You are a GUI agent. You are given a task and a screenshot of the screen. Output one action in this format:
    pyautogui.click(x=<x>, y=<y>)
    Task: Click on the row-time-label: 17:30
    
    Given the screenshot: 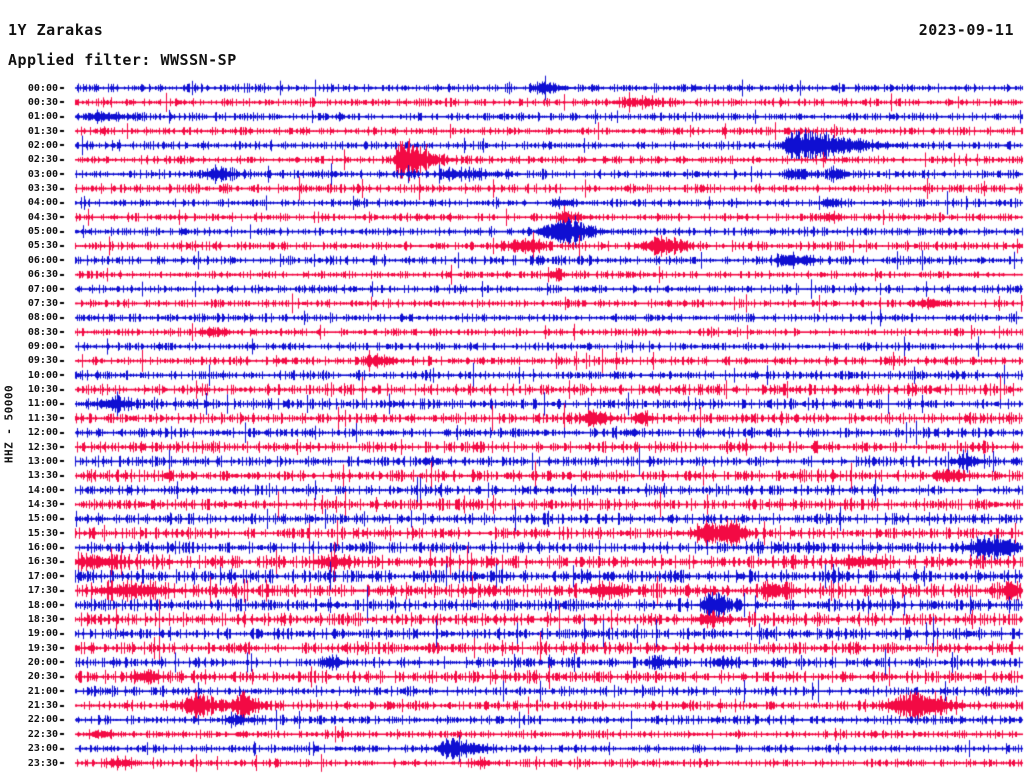 What is the action you would take?
    pyautogui.click(x=42, y=591)
    